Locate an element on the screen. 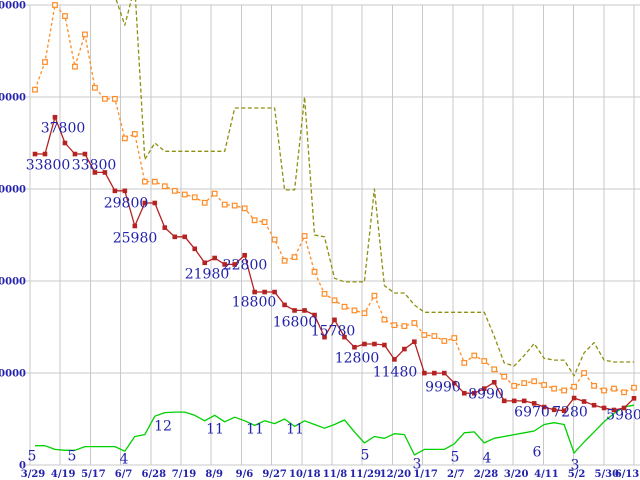 The height and width of the screenshot is (480, 640). price-point-label: 29800 is located at coordinates (126, 204).